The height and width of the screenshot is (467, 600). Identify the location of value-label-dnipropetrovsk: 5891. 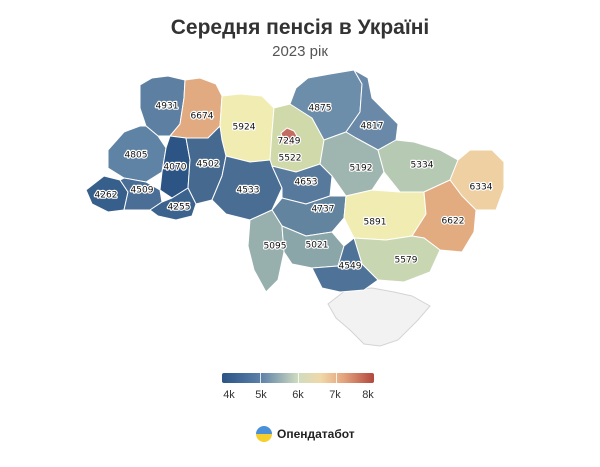
(375, 223).